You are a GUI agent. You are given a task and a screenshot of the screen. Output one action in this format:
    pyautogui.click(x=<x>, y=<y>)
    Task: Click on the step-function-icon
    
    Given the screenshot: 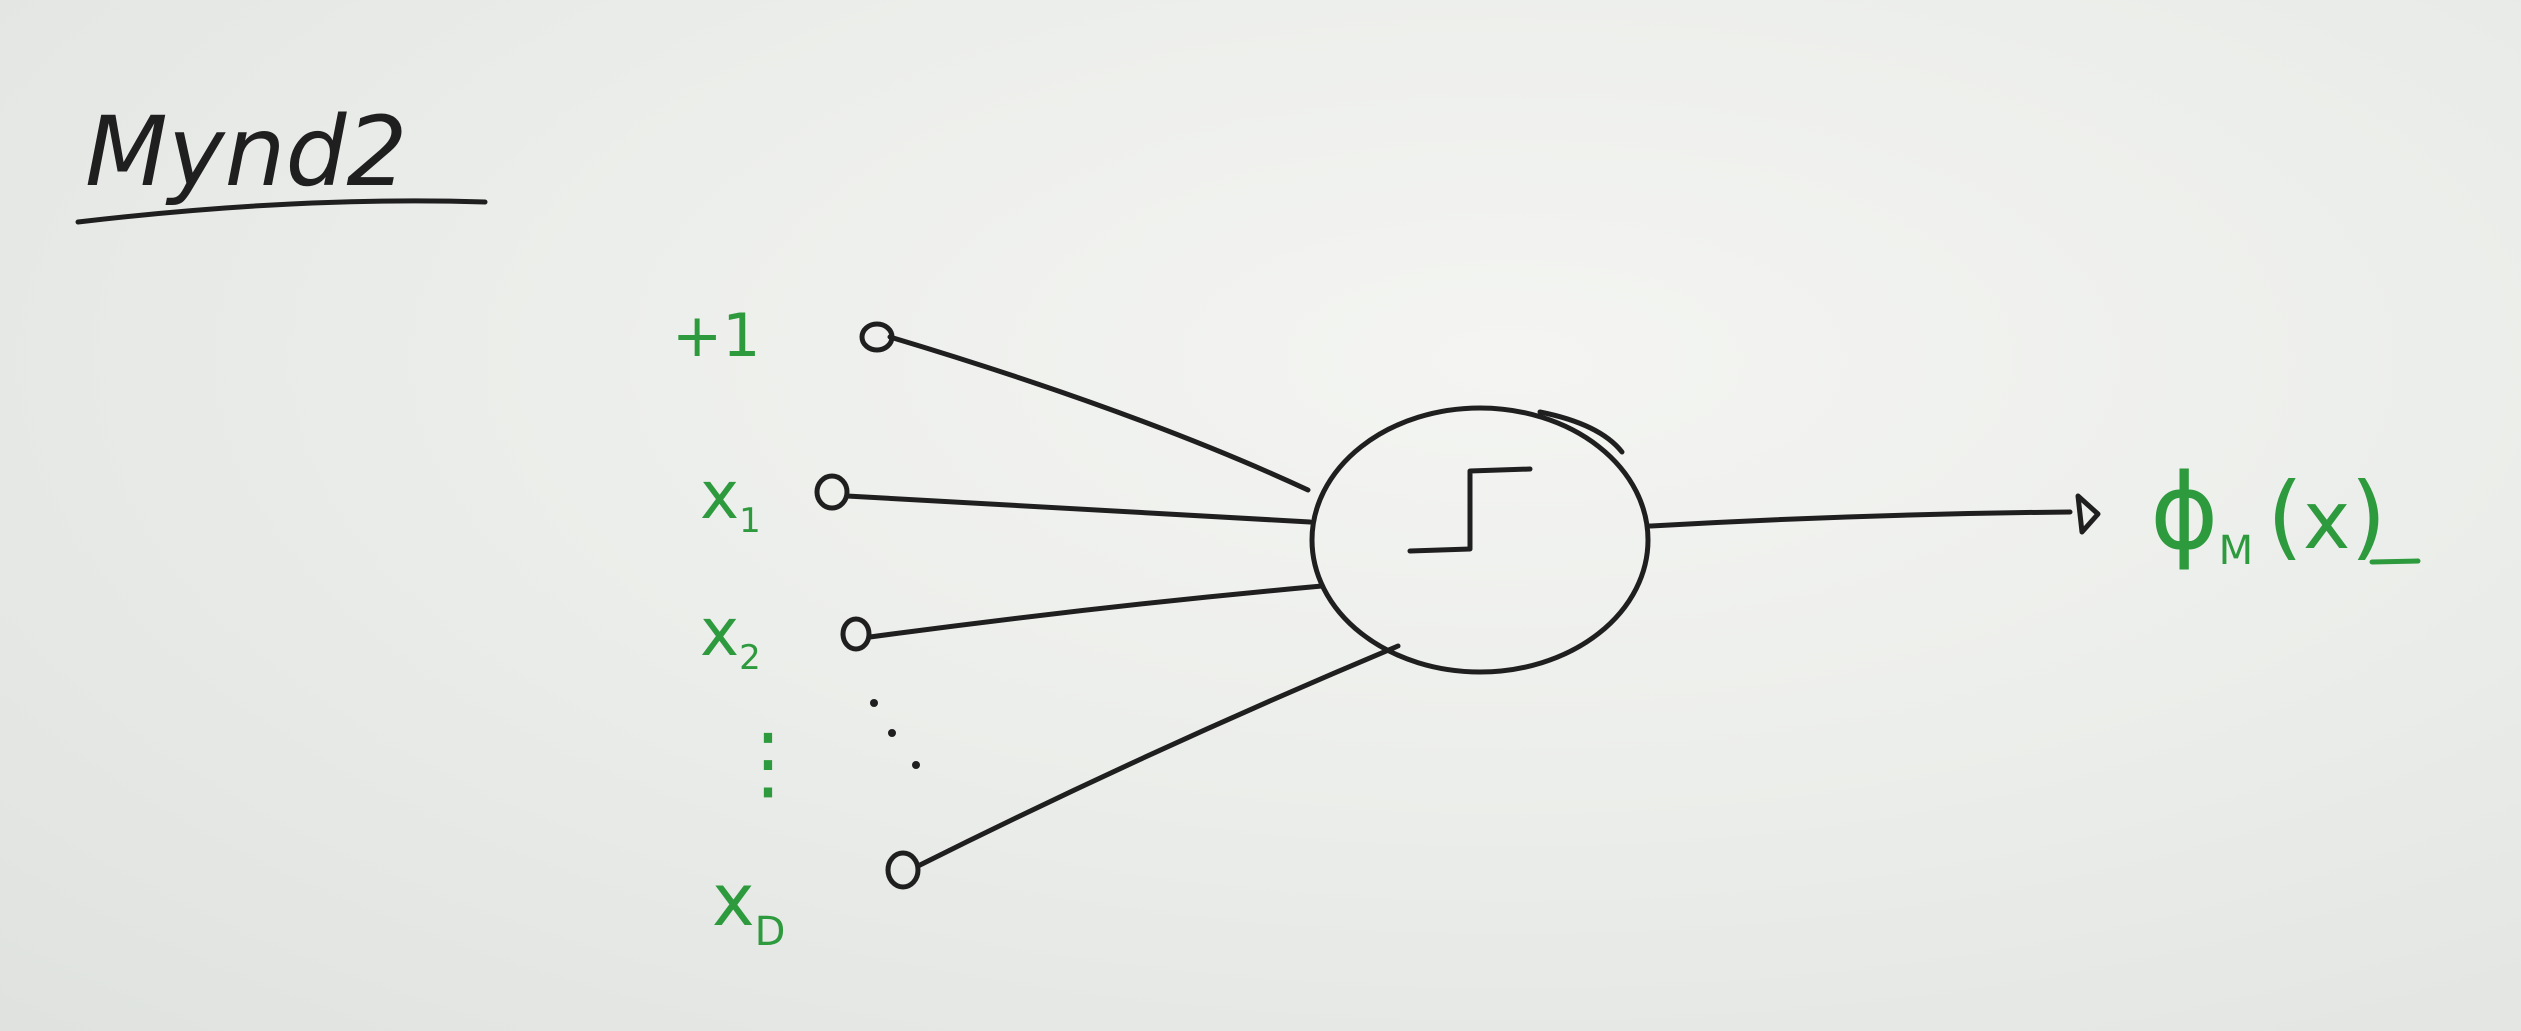 What is the action you would take?
    pyautogui.click(x=1470, y=510)
    